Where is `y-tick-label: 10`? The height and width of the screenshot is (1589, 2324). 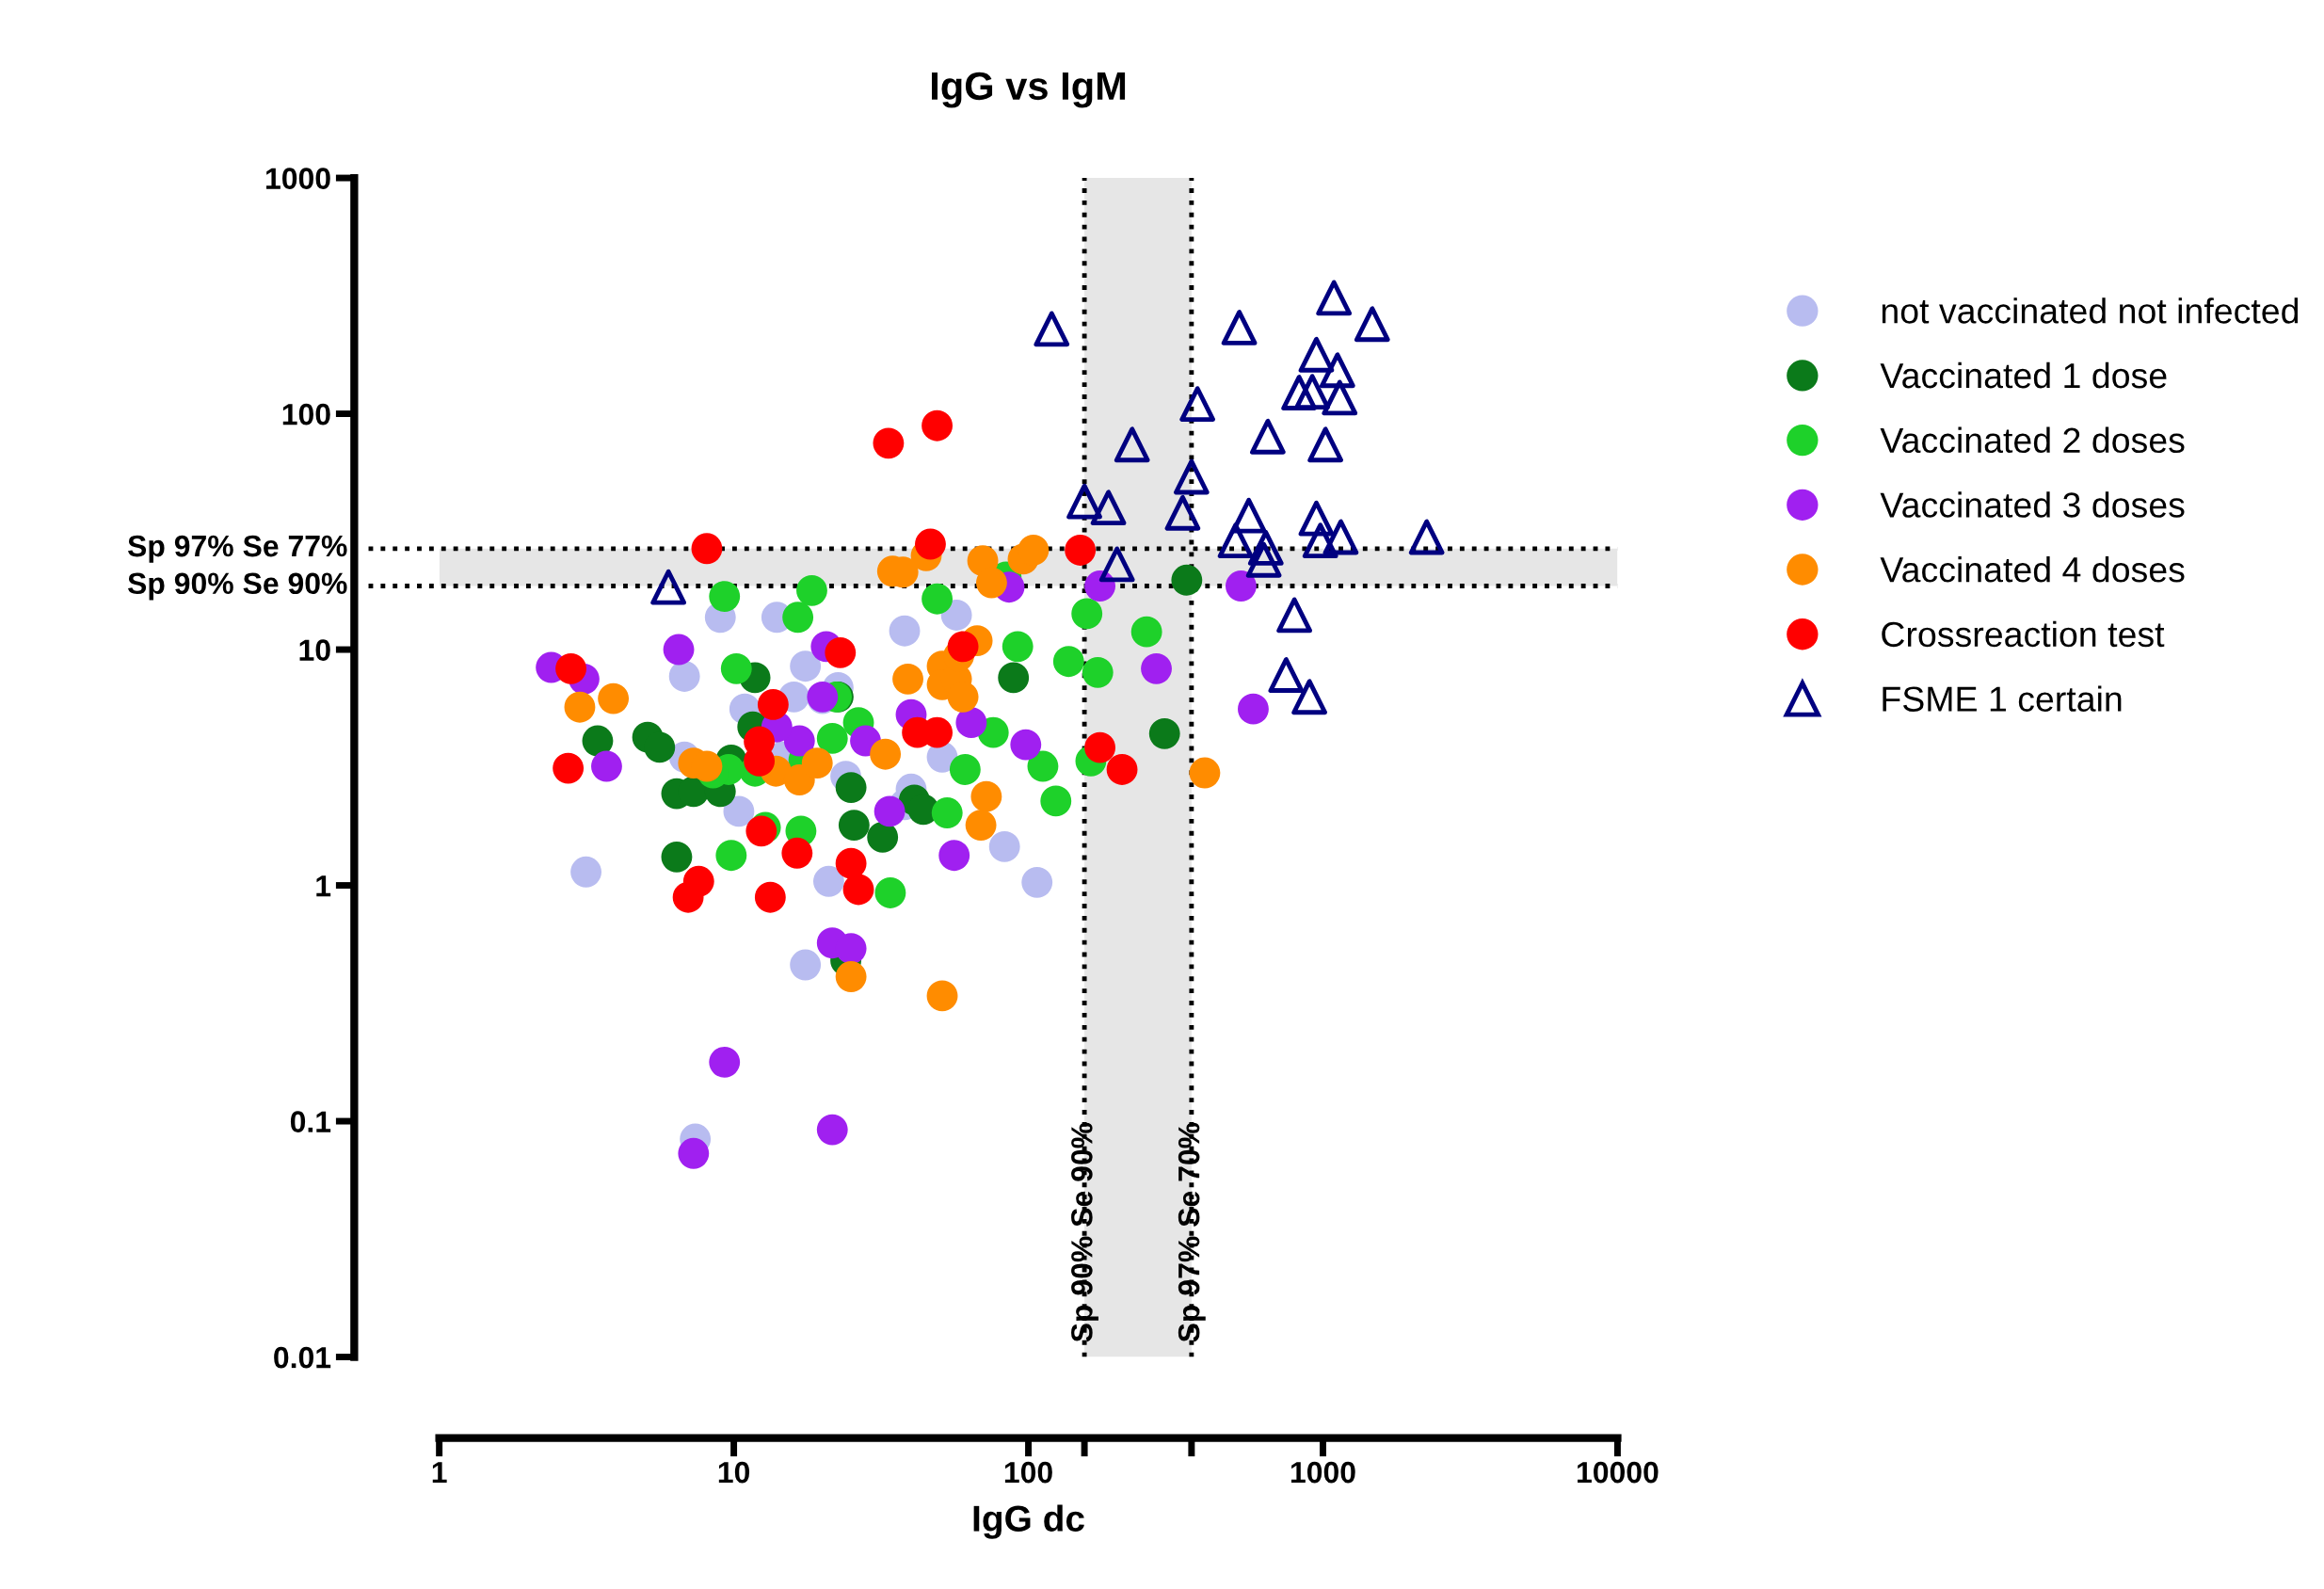
y-tick-label: 10 is located at coordinates (314, 650).